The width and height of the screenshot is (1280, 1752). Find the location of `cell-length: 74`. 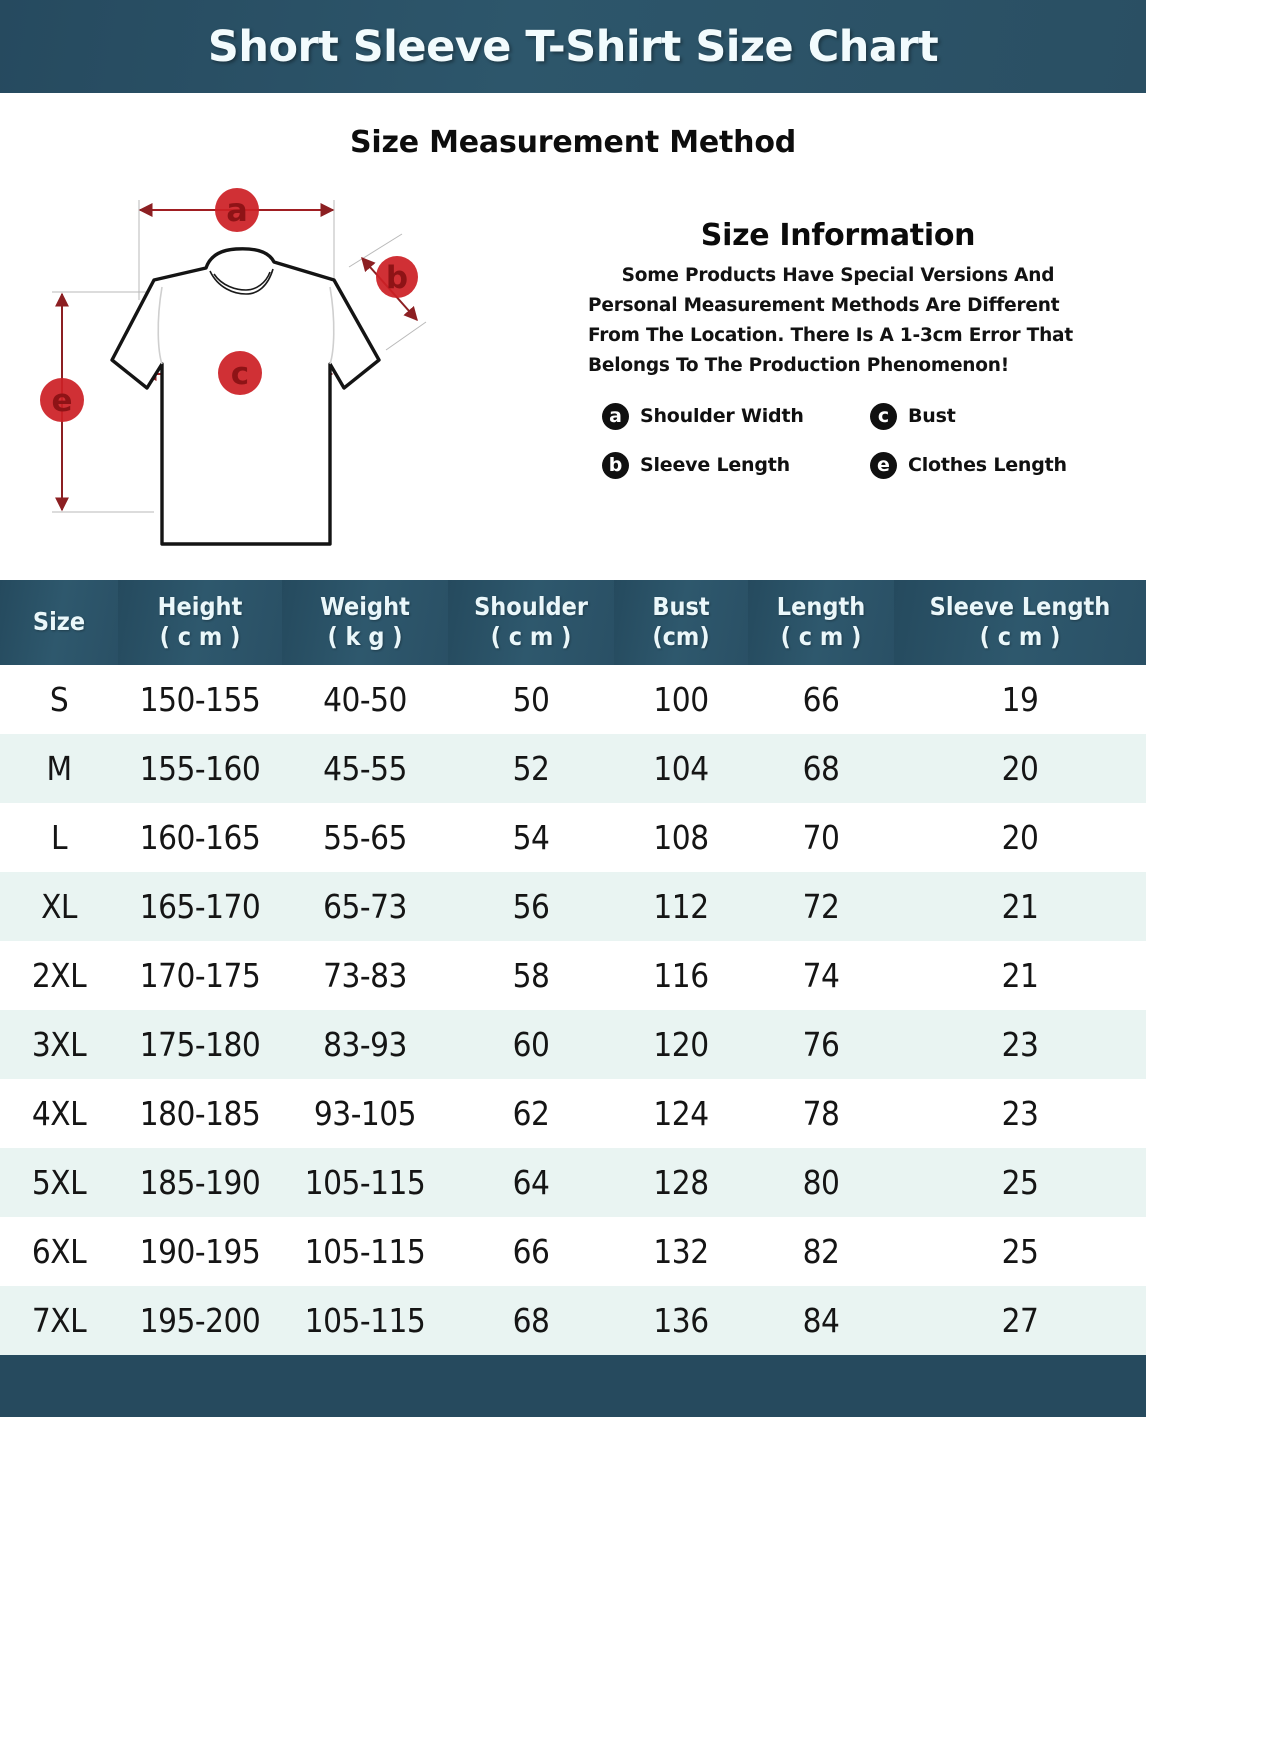

cell-length: 74 is located at coordinates (821, 975).